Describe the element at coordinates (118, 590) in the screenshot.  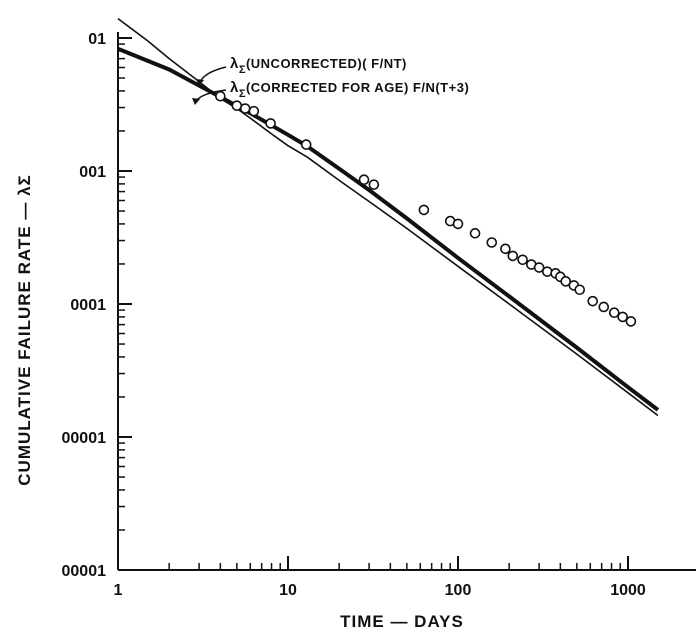
I see `x-tick-label: 1` at that location.